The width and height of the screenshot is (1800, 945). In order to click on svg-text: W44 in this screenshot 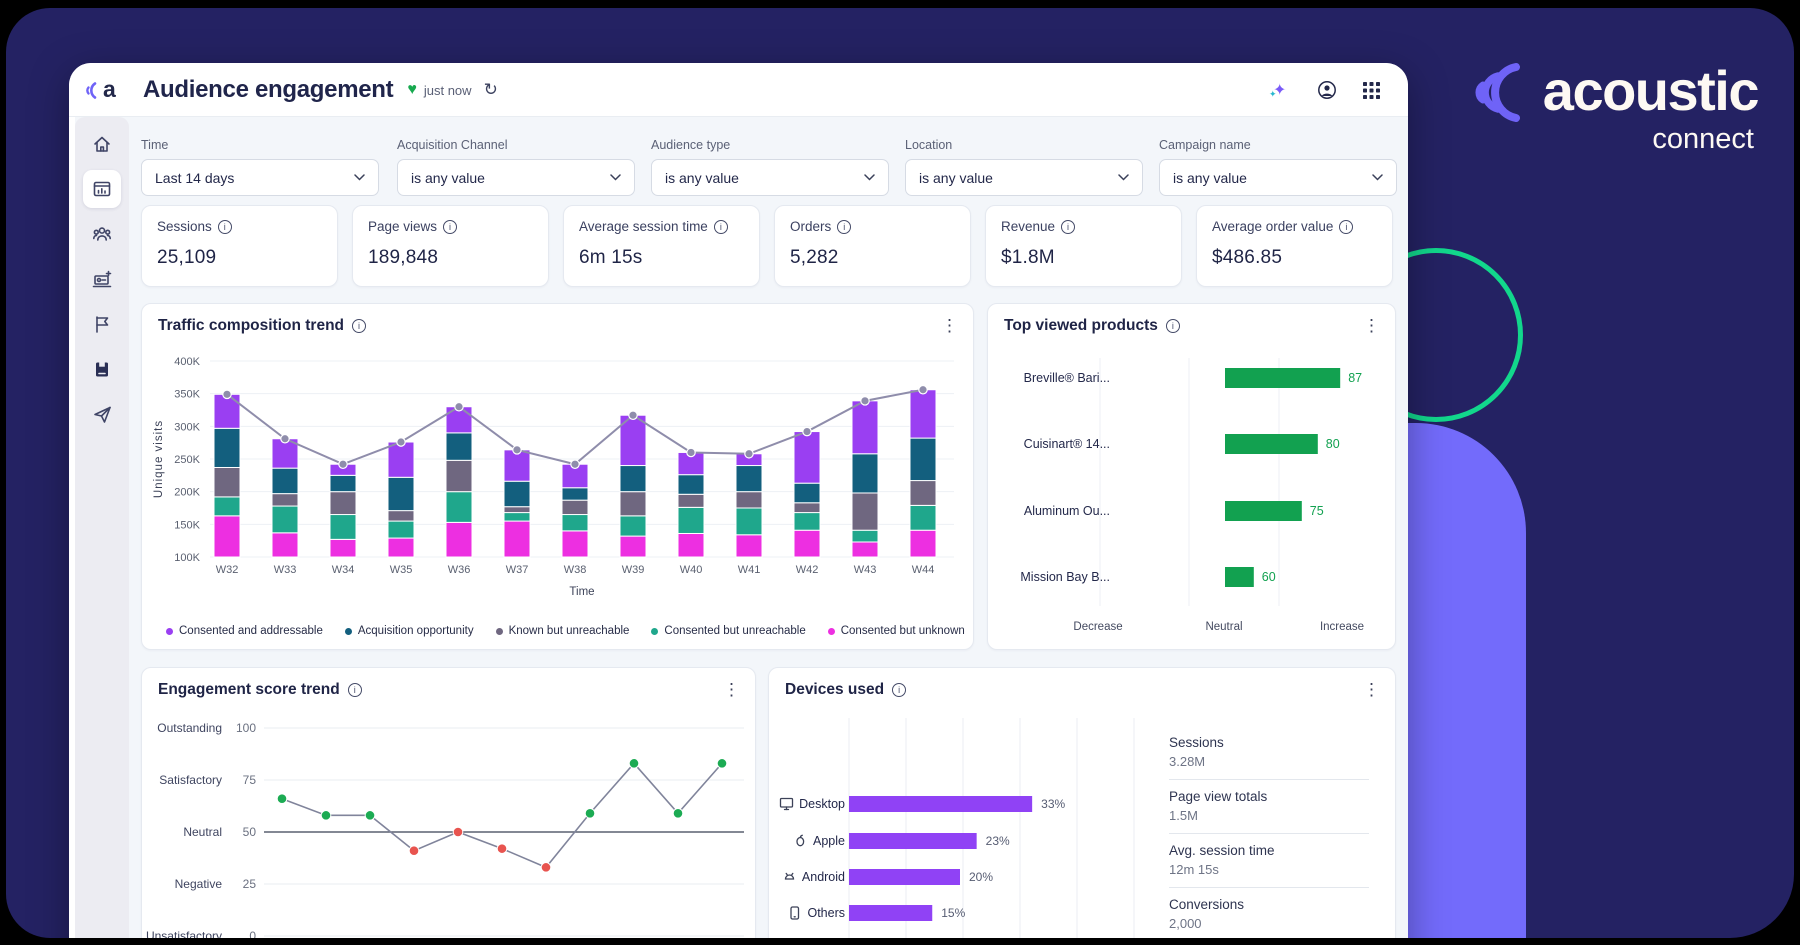, I will do `click(923, 570)`.